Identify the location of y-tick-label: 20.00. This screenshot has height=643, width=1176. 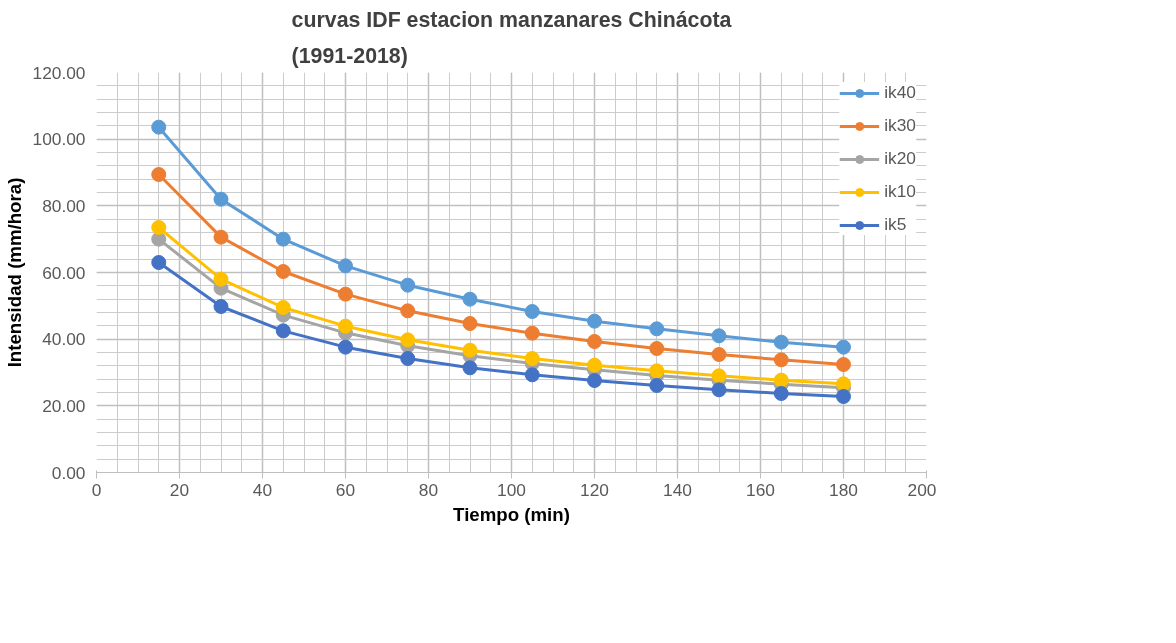
(64, 405).